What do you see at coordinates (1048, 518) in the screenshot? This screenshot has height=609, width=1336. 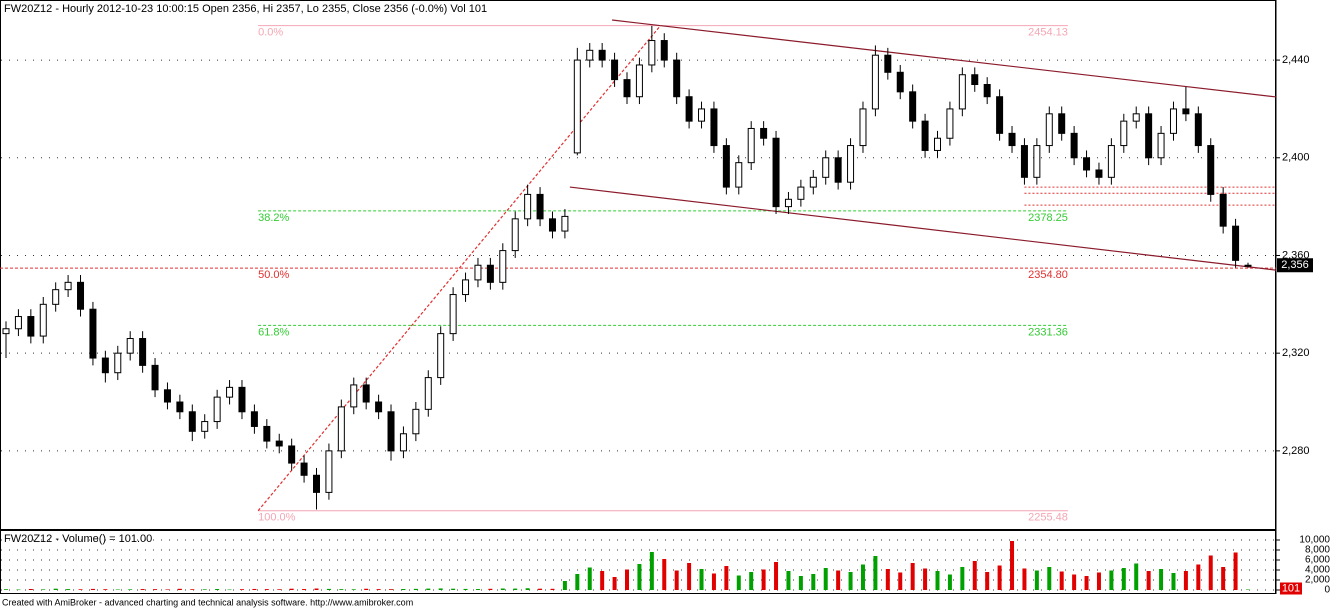 I see `fib-value: 2255.48` at bounding box center [1048, 518].